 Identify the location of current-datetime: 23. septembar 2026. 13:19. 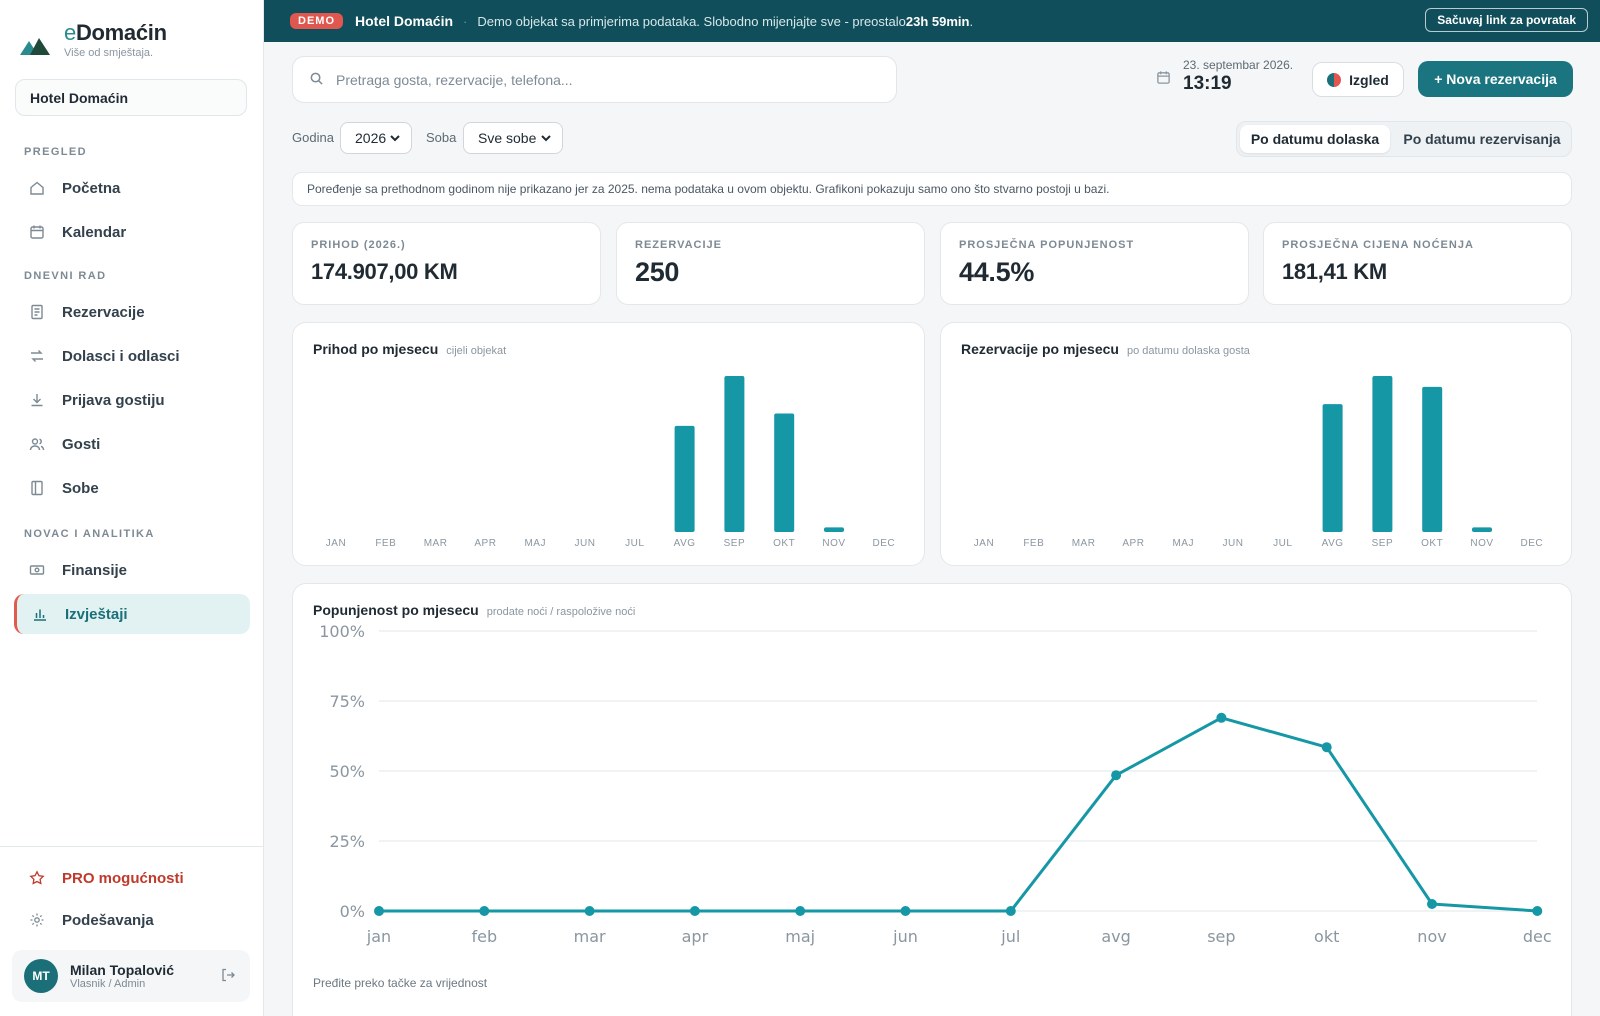
(1224, 76).